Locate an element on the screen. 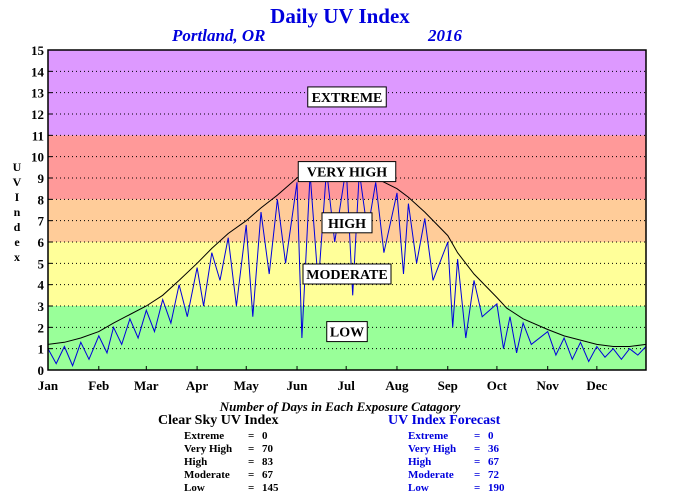 Image resolution: width=680 pixels, height=500 pixels. summary-heading: Number of Days in Each Exposure Catagory is located at coordinates (340, 406).